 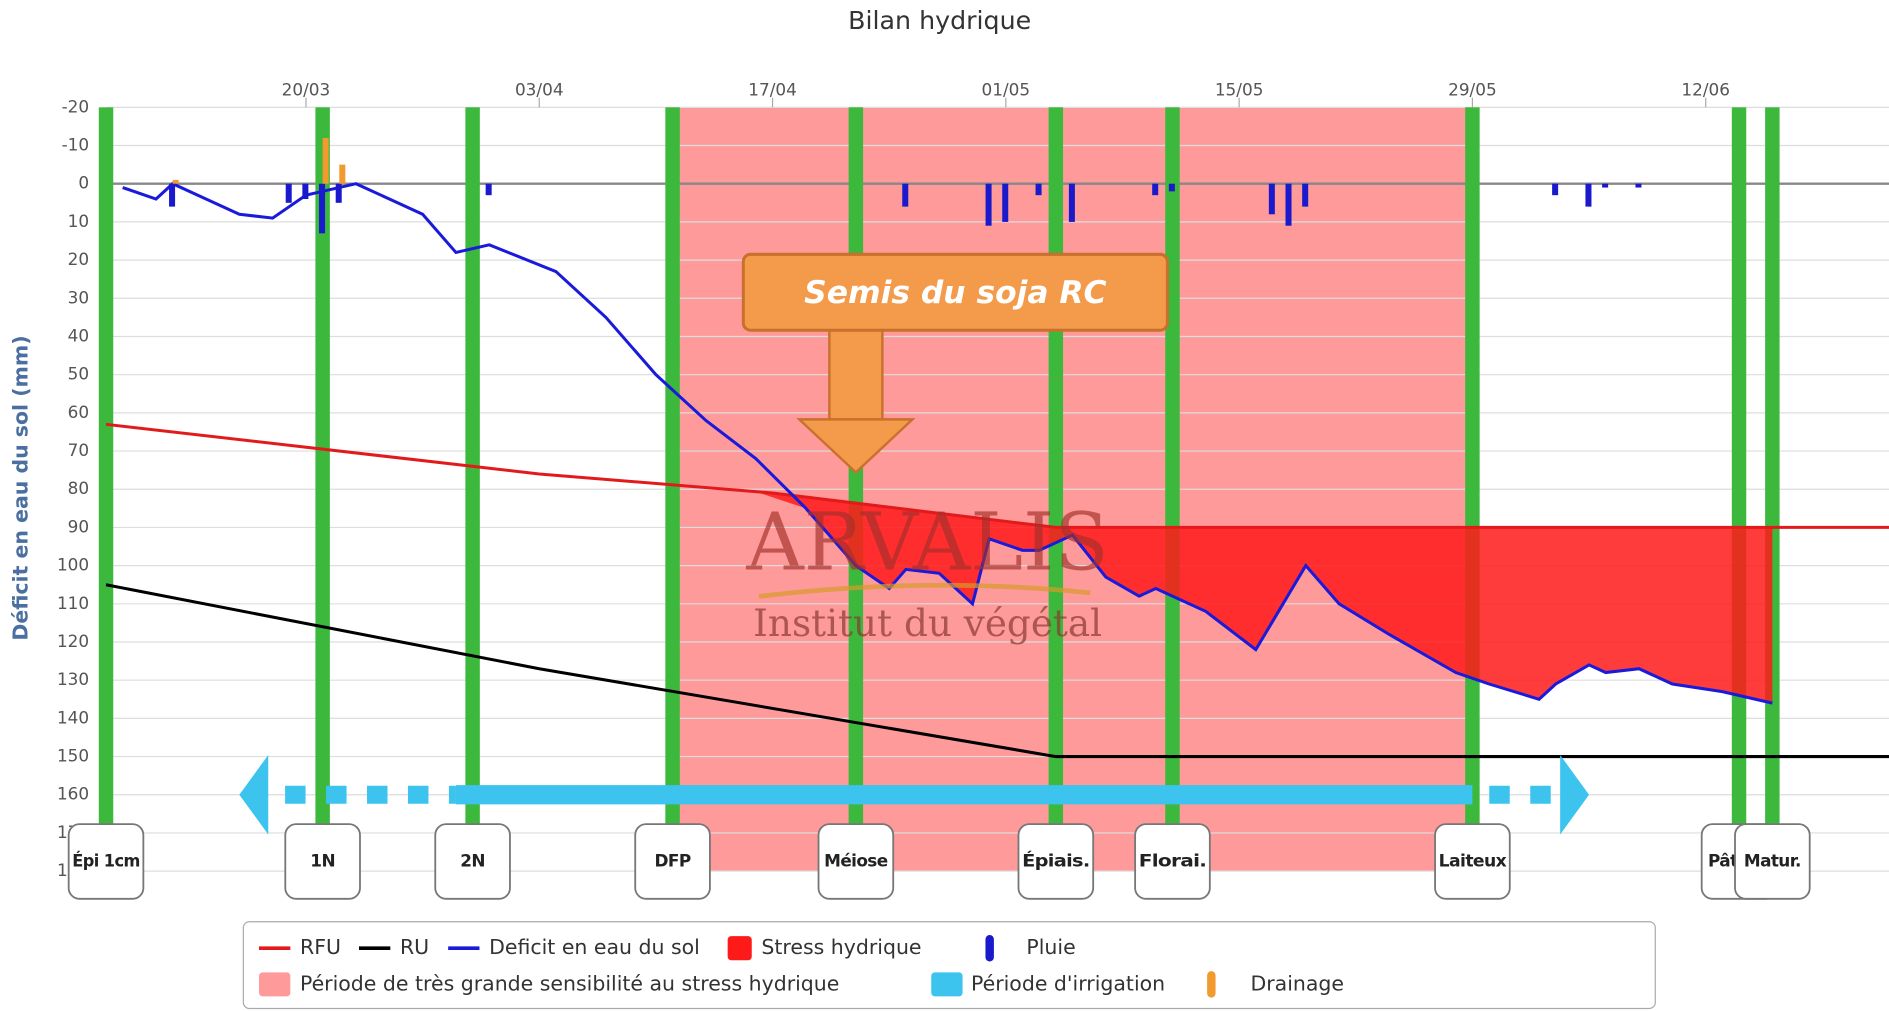 I want to click on stage-marker: Laiteux, so click(x=1472, y=861).